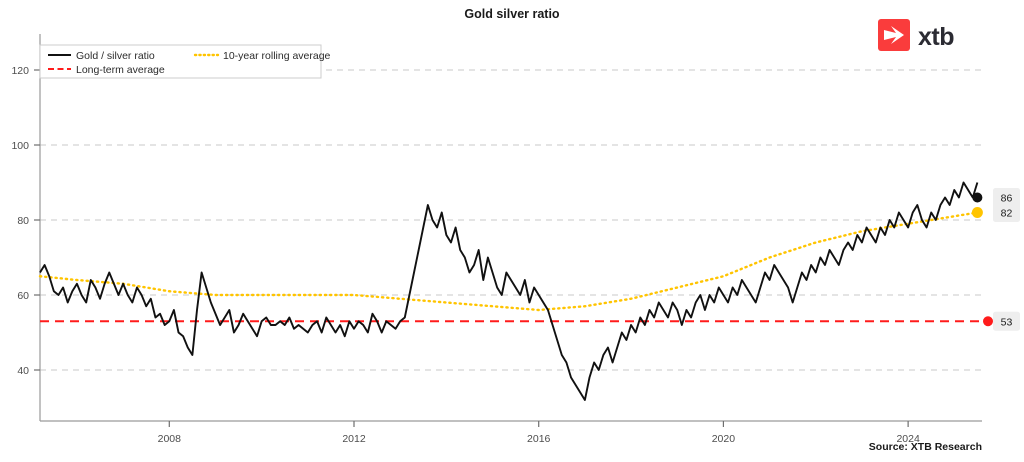 The height and width of the screenshot is (462, 1024). Describe the element at coordinates (120, 70) in the screenshot. I see `legend-label: Long-term average` at that location.